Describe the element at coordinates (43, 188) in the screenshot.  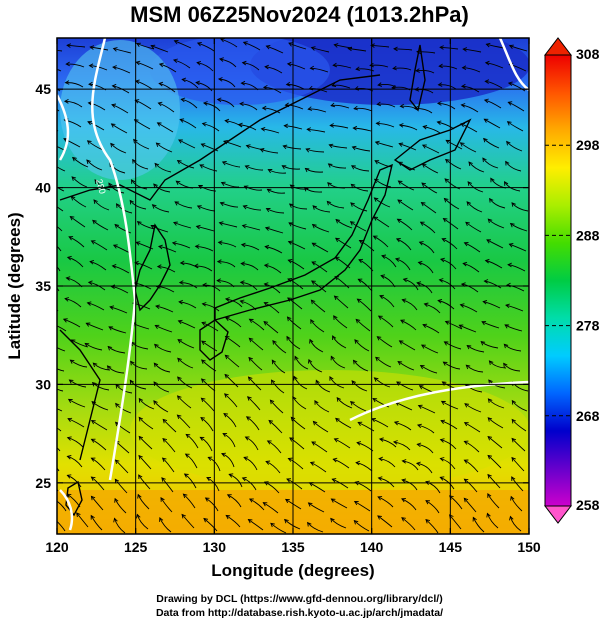
I see `y-tick-label: 40` at that location.